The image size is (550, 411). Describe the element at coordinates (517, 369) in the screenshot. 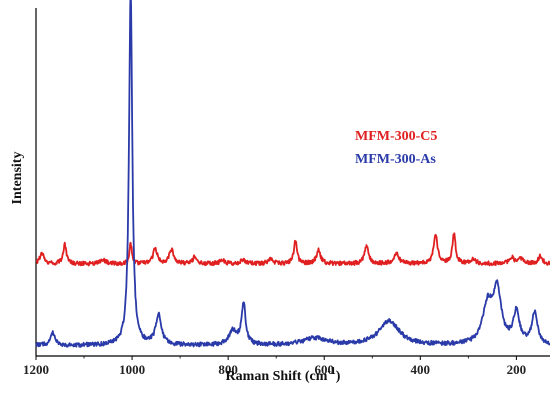

I see `x-tick-label: 200` at that location.